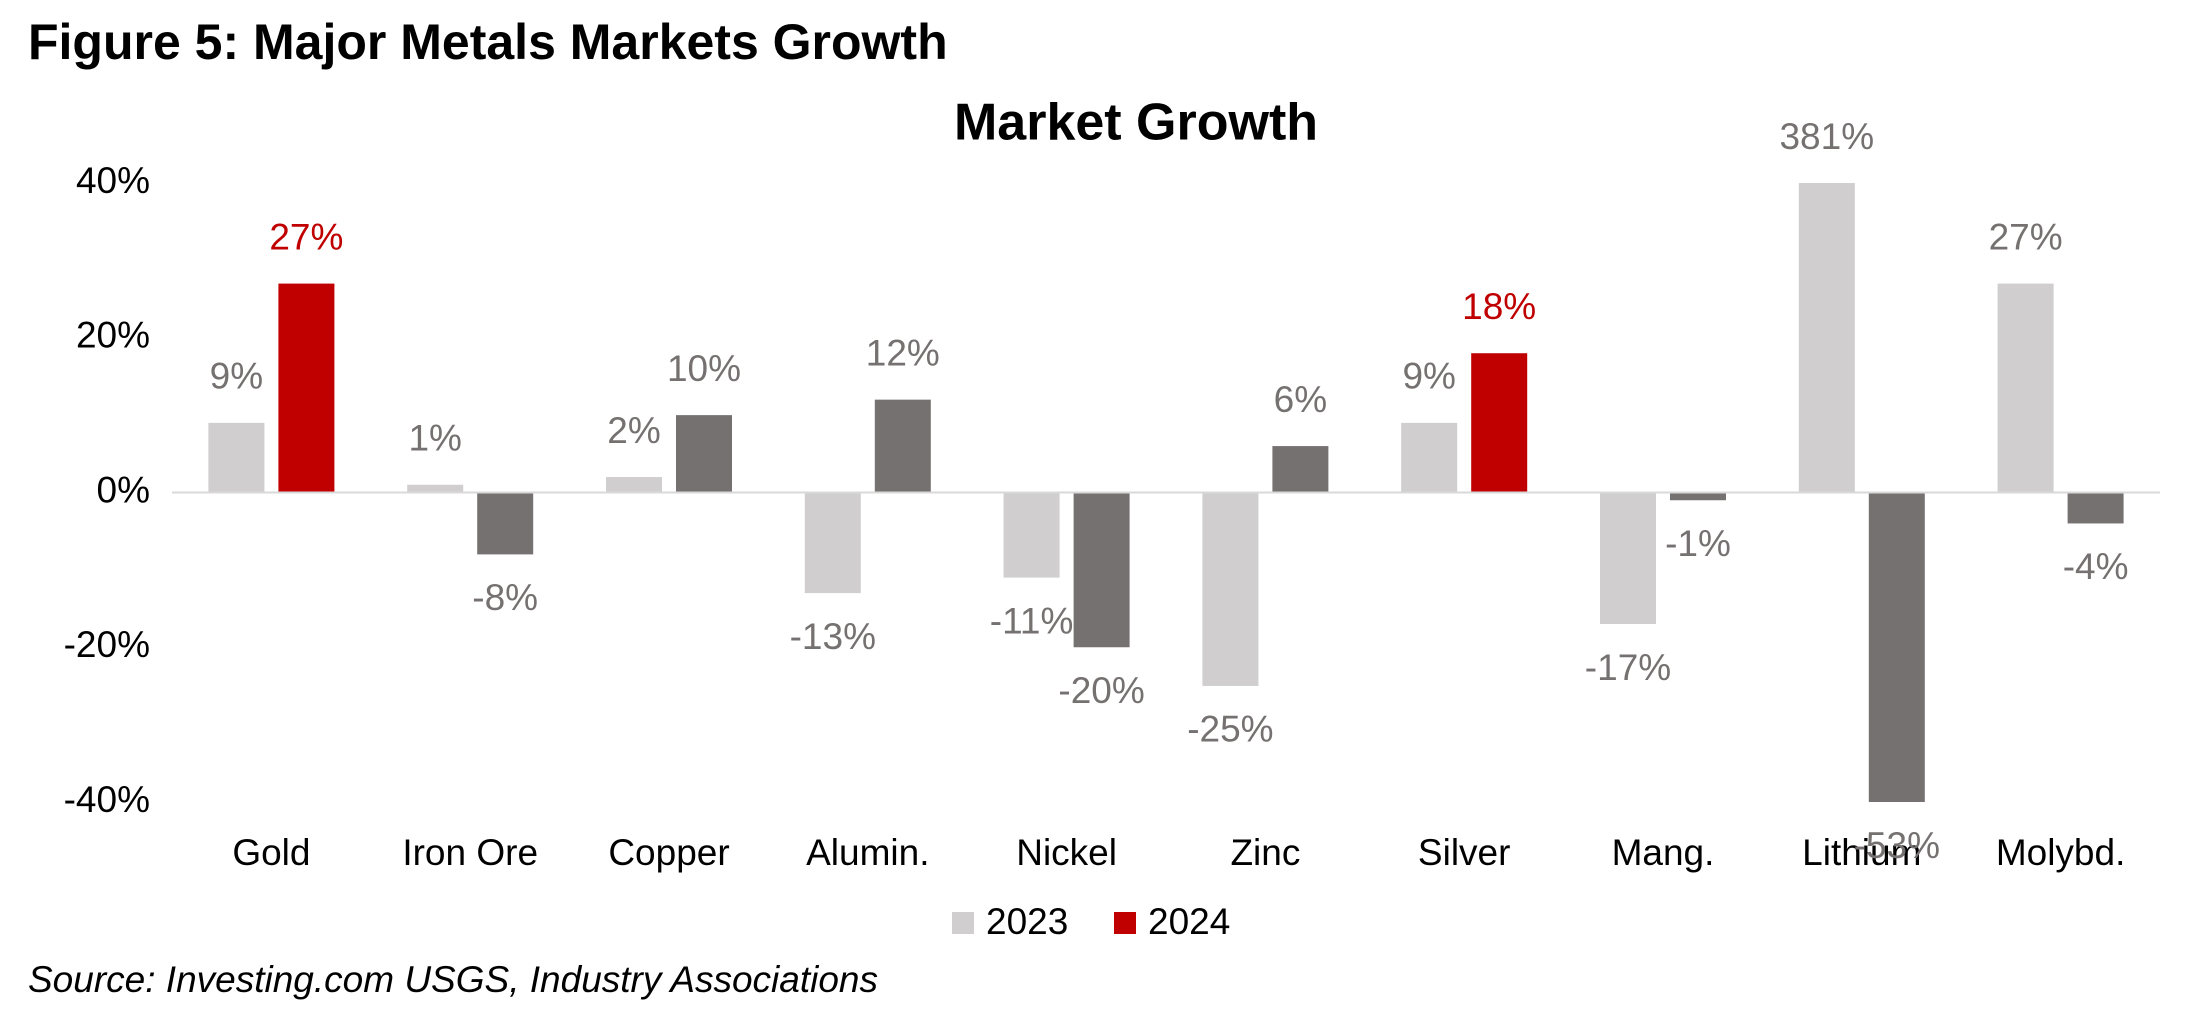  I want to click on value-label: -11%, so click(1032, 620).